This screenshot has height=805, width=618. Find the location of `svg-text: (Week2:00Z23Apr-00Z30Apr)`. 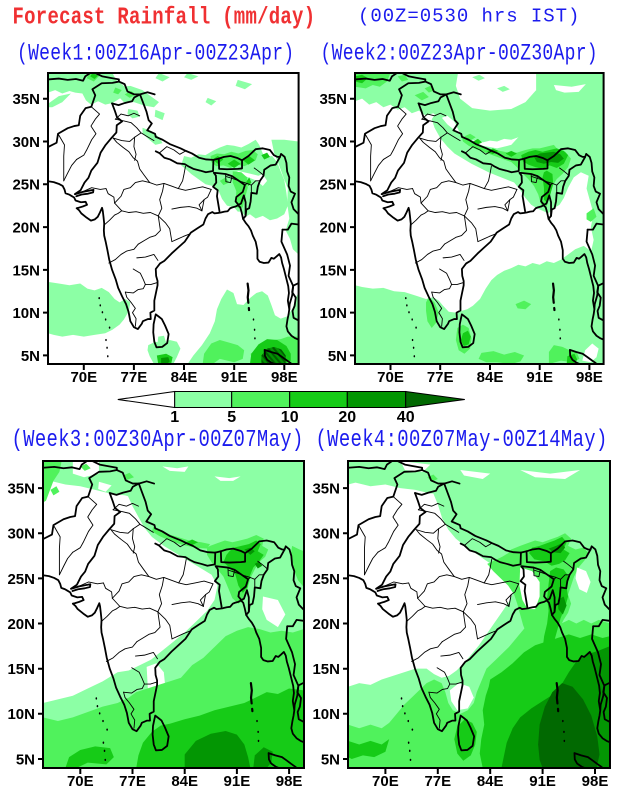

svg-text: (Week2:00Z23Apr-00Z30Apr) is located at coordinates (459, 55).